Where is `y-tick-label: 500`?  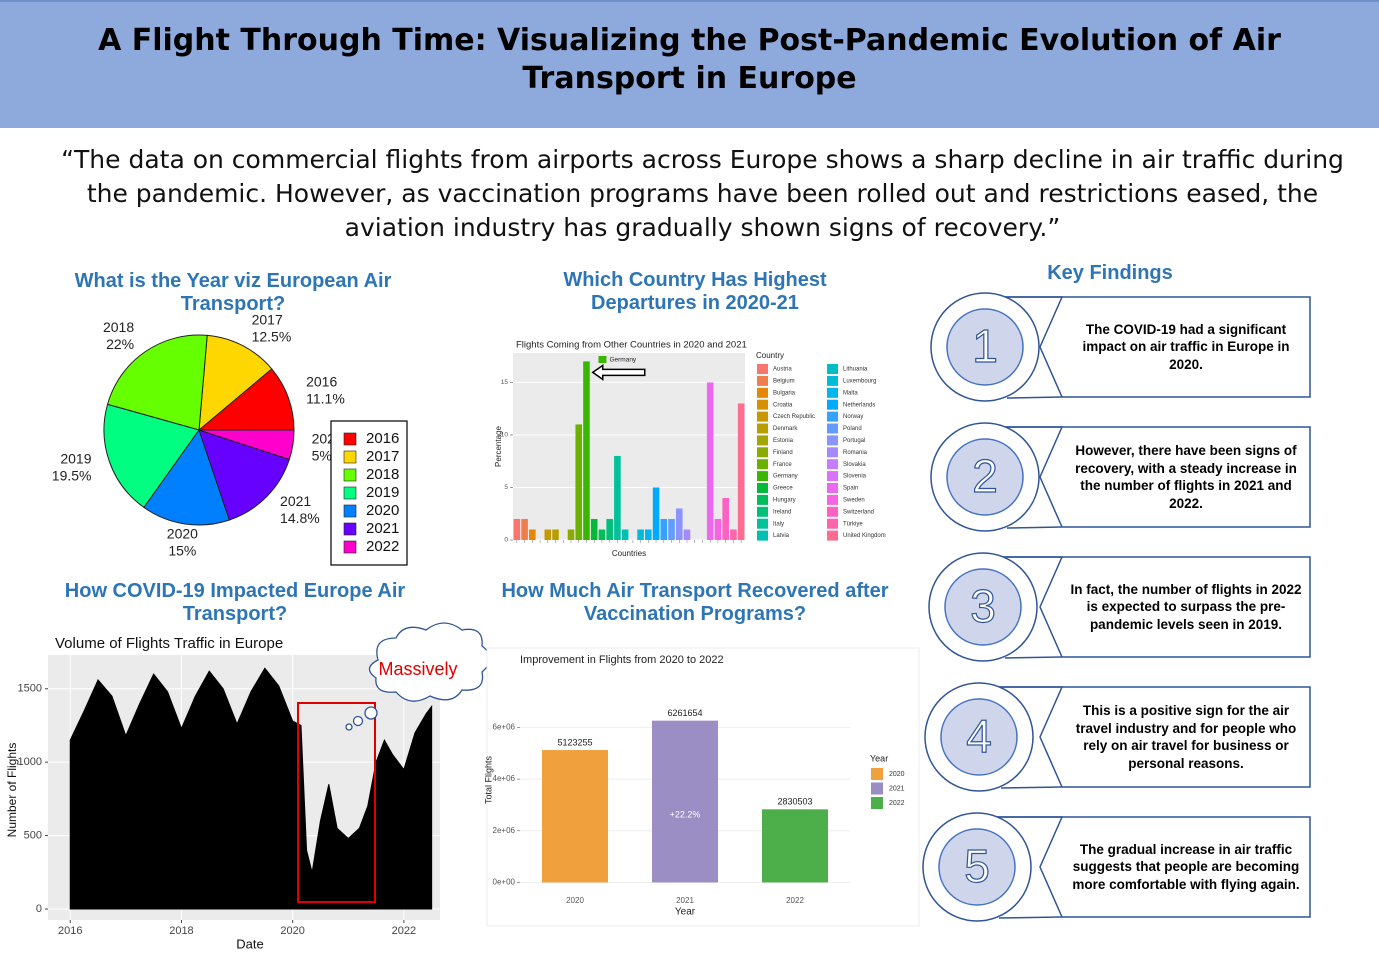
y-tick-label: 500 is located at coordinates (33, 835).